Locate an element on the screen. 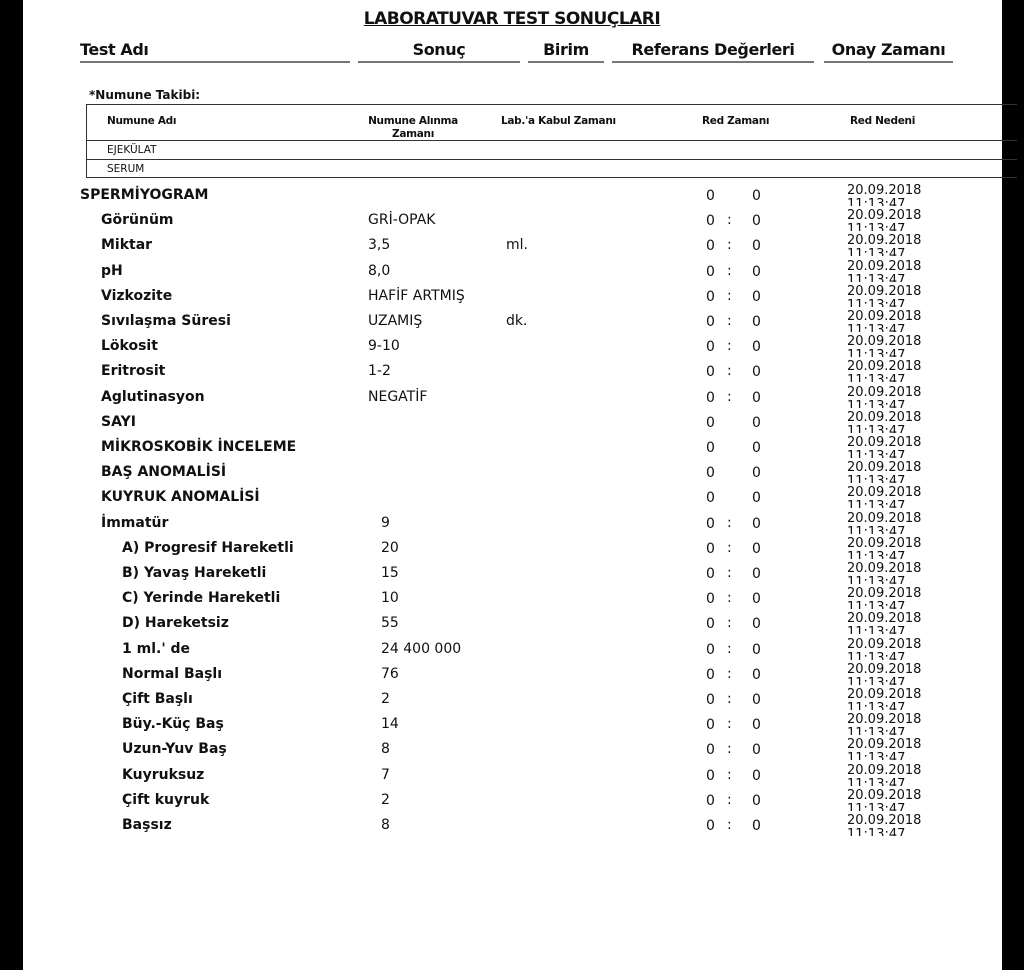  test-name: Lökosit is located at coordinates (129, 346).